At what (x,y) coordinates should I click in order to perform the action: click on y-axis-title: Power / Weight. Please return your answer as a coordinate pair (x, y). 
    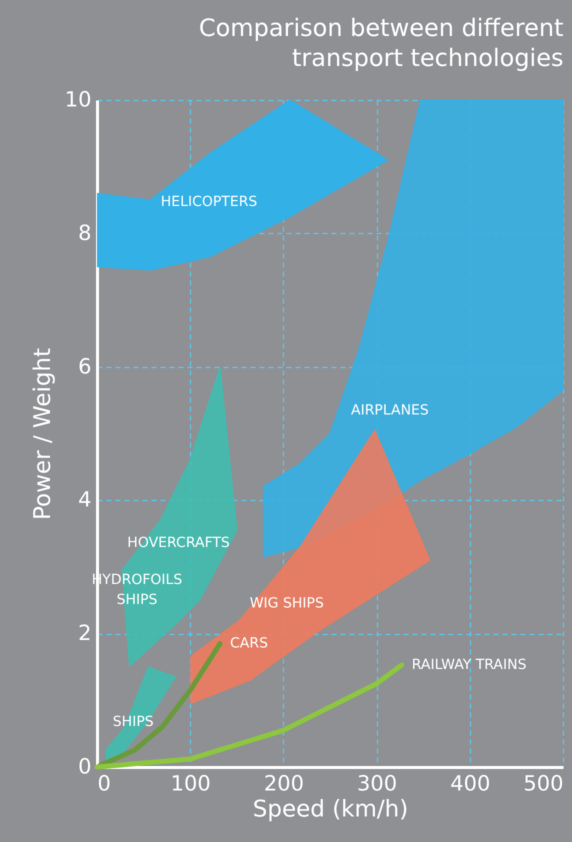
    Looking at the image, I should click on (43, 434).